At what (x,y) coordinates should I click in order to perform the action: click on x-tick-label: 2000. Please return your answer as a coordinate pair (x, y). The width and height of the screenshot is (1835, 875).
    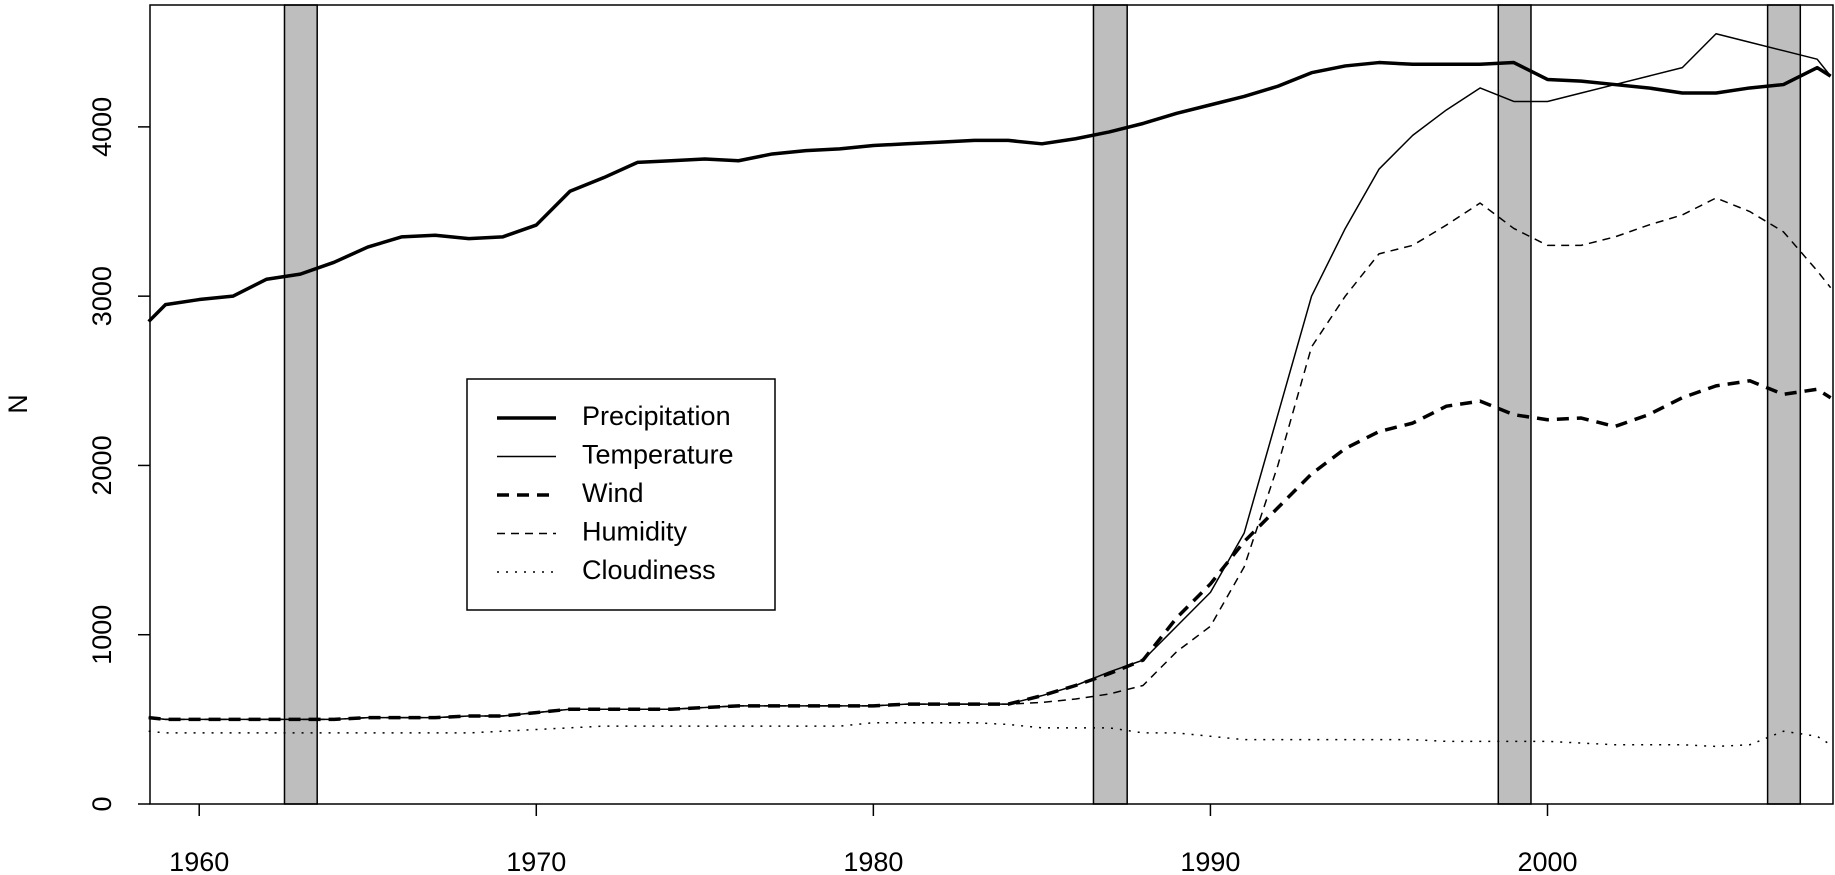
    Looking at the image, I should click on (1547, 861).